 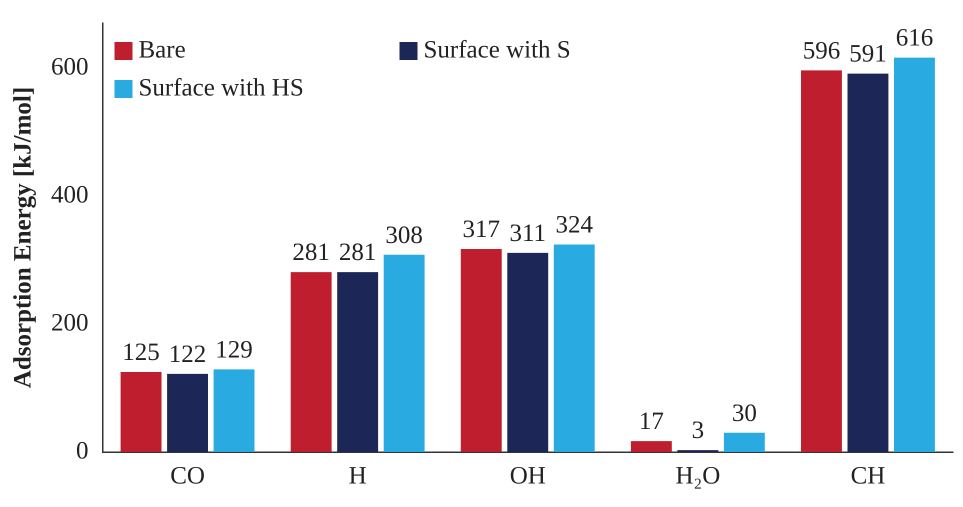 What do you see at coordinates (868, 54) in the screenshot?
I see `data-label: 591` at bounding box center [868, 54].